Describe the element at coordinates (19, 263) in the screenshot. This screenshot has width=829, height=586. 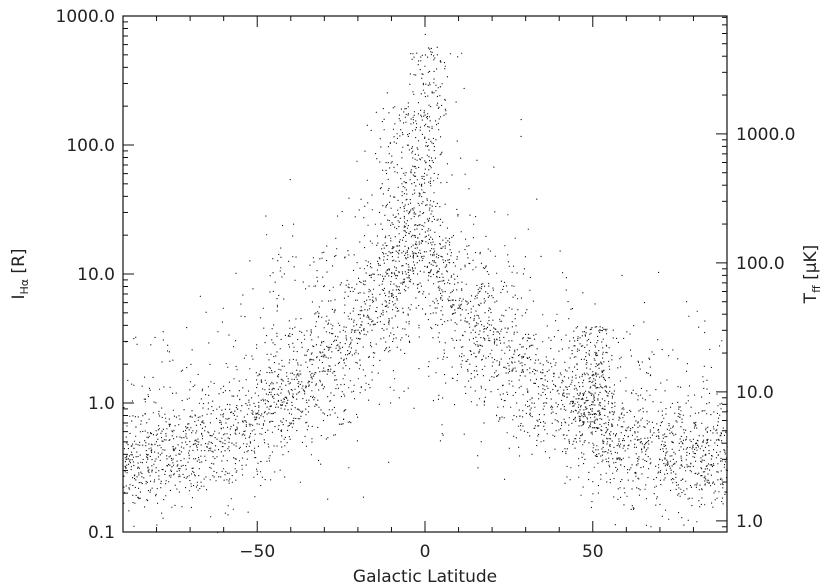
I see `y-axis-title-unit: [R]` at that location.